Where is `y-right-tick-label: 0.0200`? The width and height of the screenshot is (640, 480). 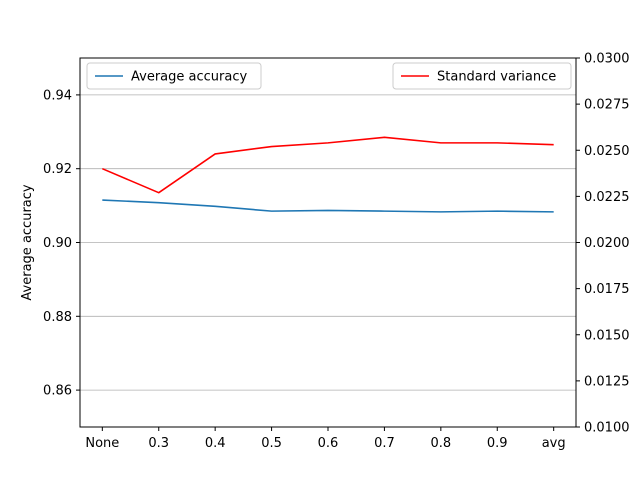
y-right-tick-label: 0.0200 is located at coordinates (607, 243).